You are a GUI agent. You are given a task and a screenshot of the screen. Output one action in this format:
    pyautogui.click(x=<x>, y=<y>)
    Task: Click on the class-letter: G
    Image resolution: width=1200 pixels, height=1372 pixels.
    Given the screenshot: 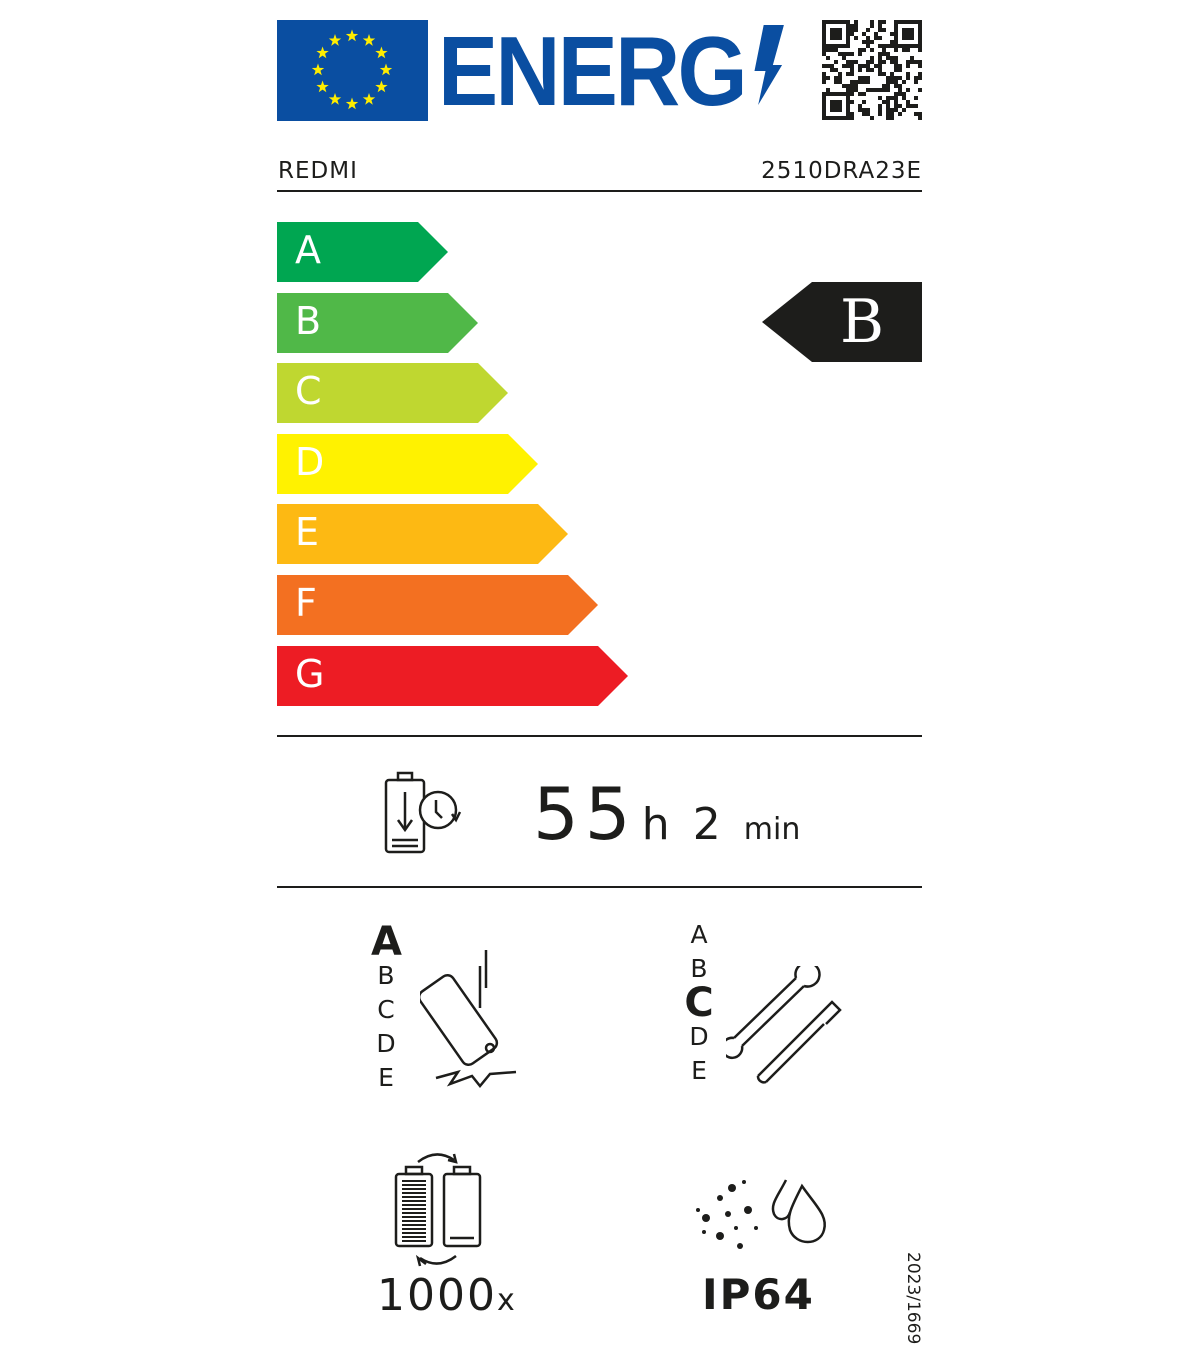 What is the action you would take?
    pyautogui.click(x=310, y=673)
    